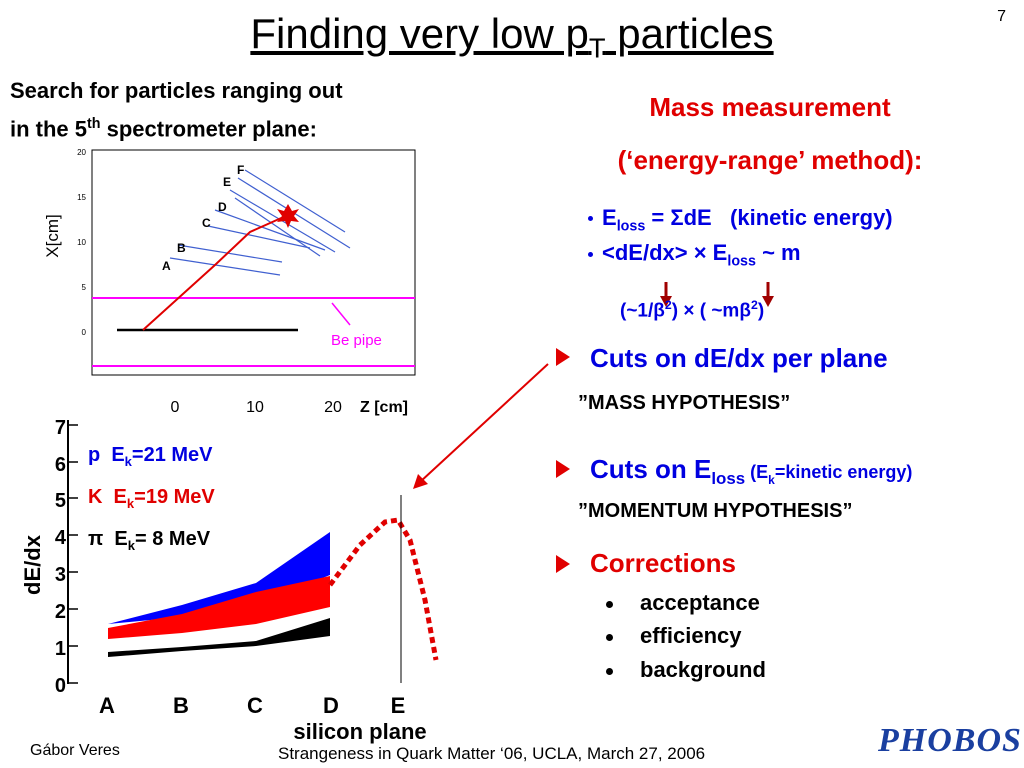 This screenshot has width=1024, height=768. Describe the element at coordinates (166, 266) in the screenshot. I see `plane-label: A` at that location.